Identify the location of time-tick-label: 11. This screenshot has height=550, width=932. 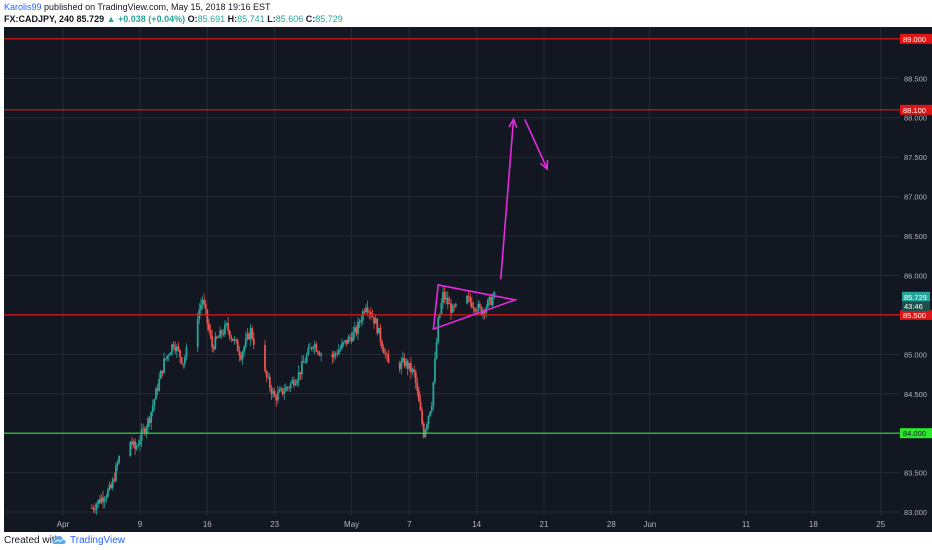
(746, 524).